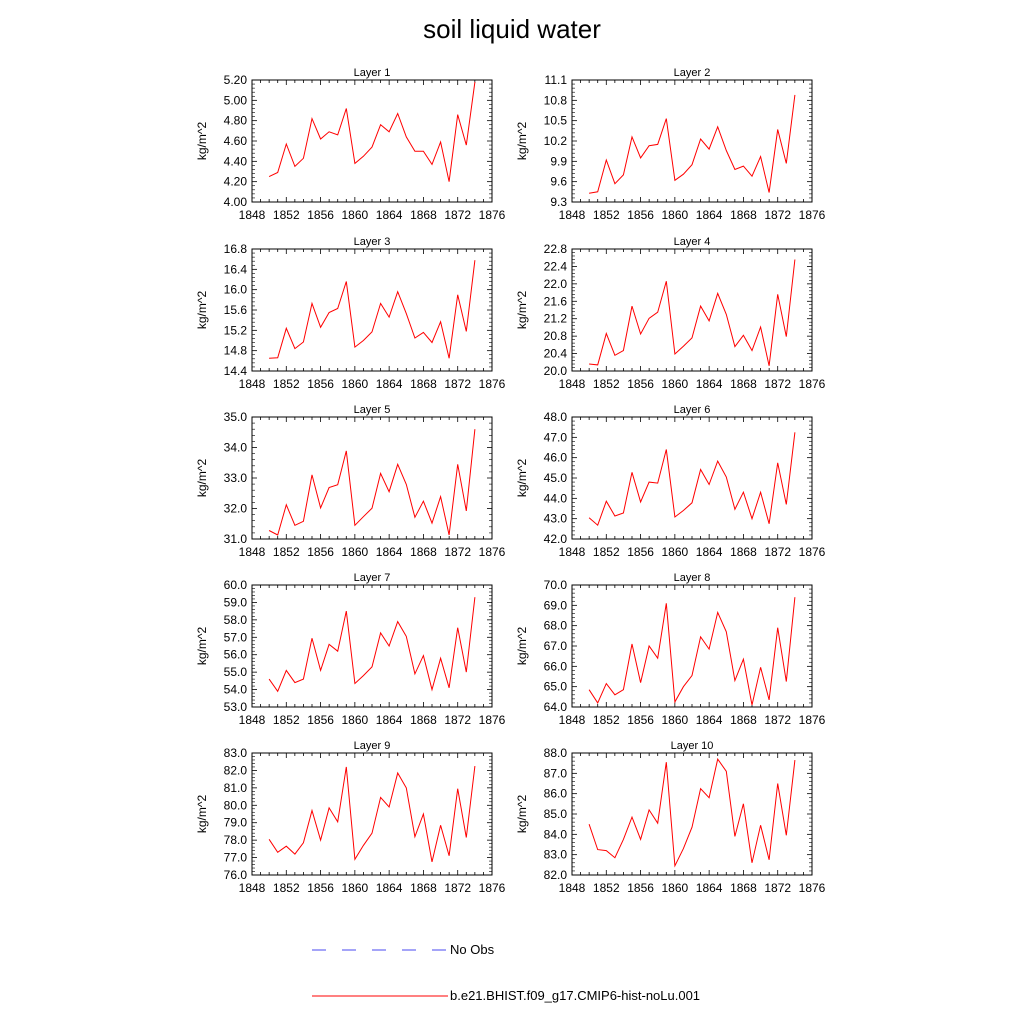 The height and width of the screenshot is (1024, 1024). Describe the element at coordinates (556, 371) in the screenshot. I see `y-tick-label: 20.0` at that location.